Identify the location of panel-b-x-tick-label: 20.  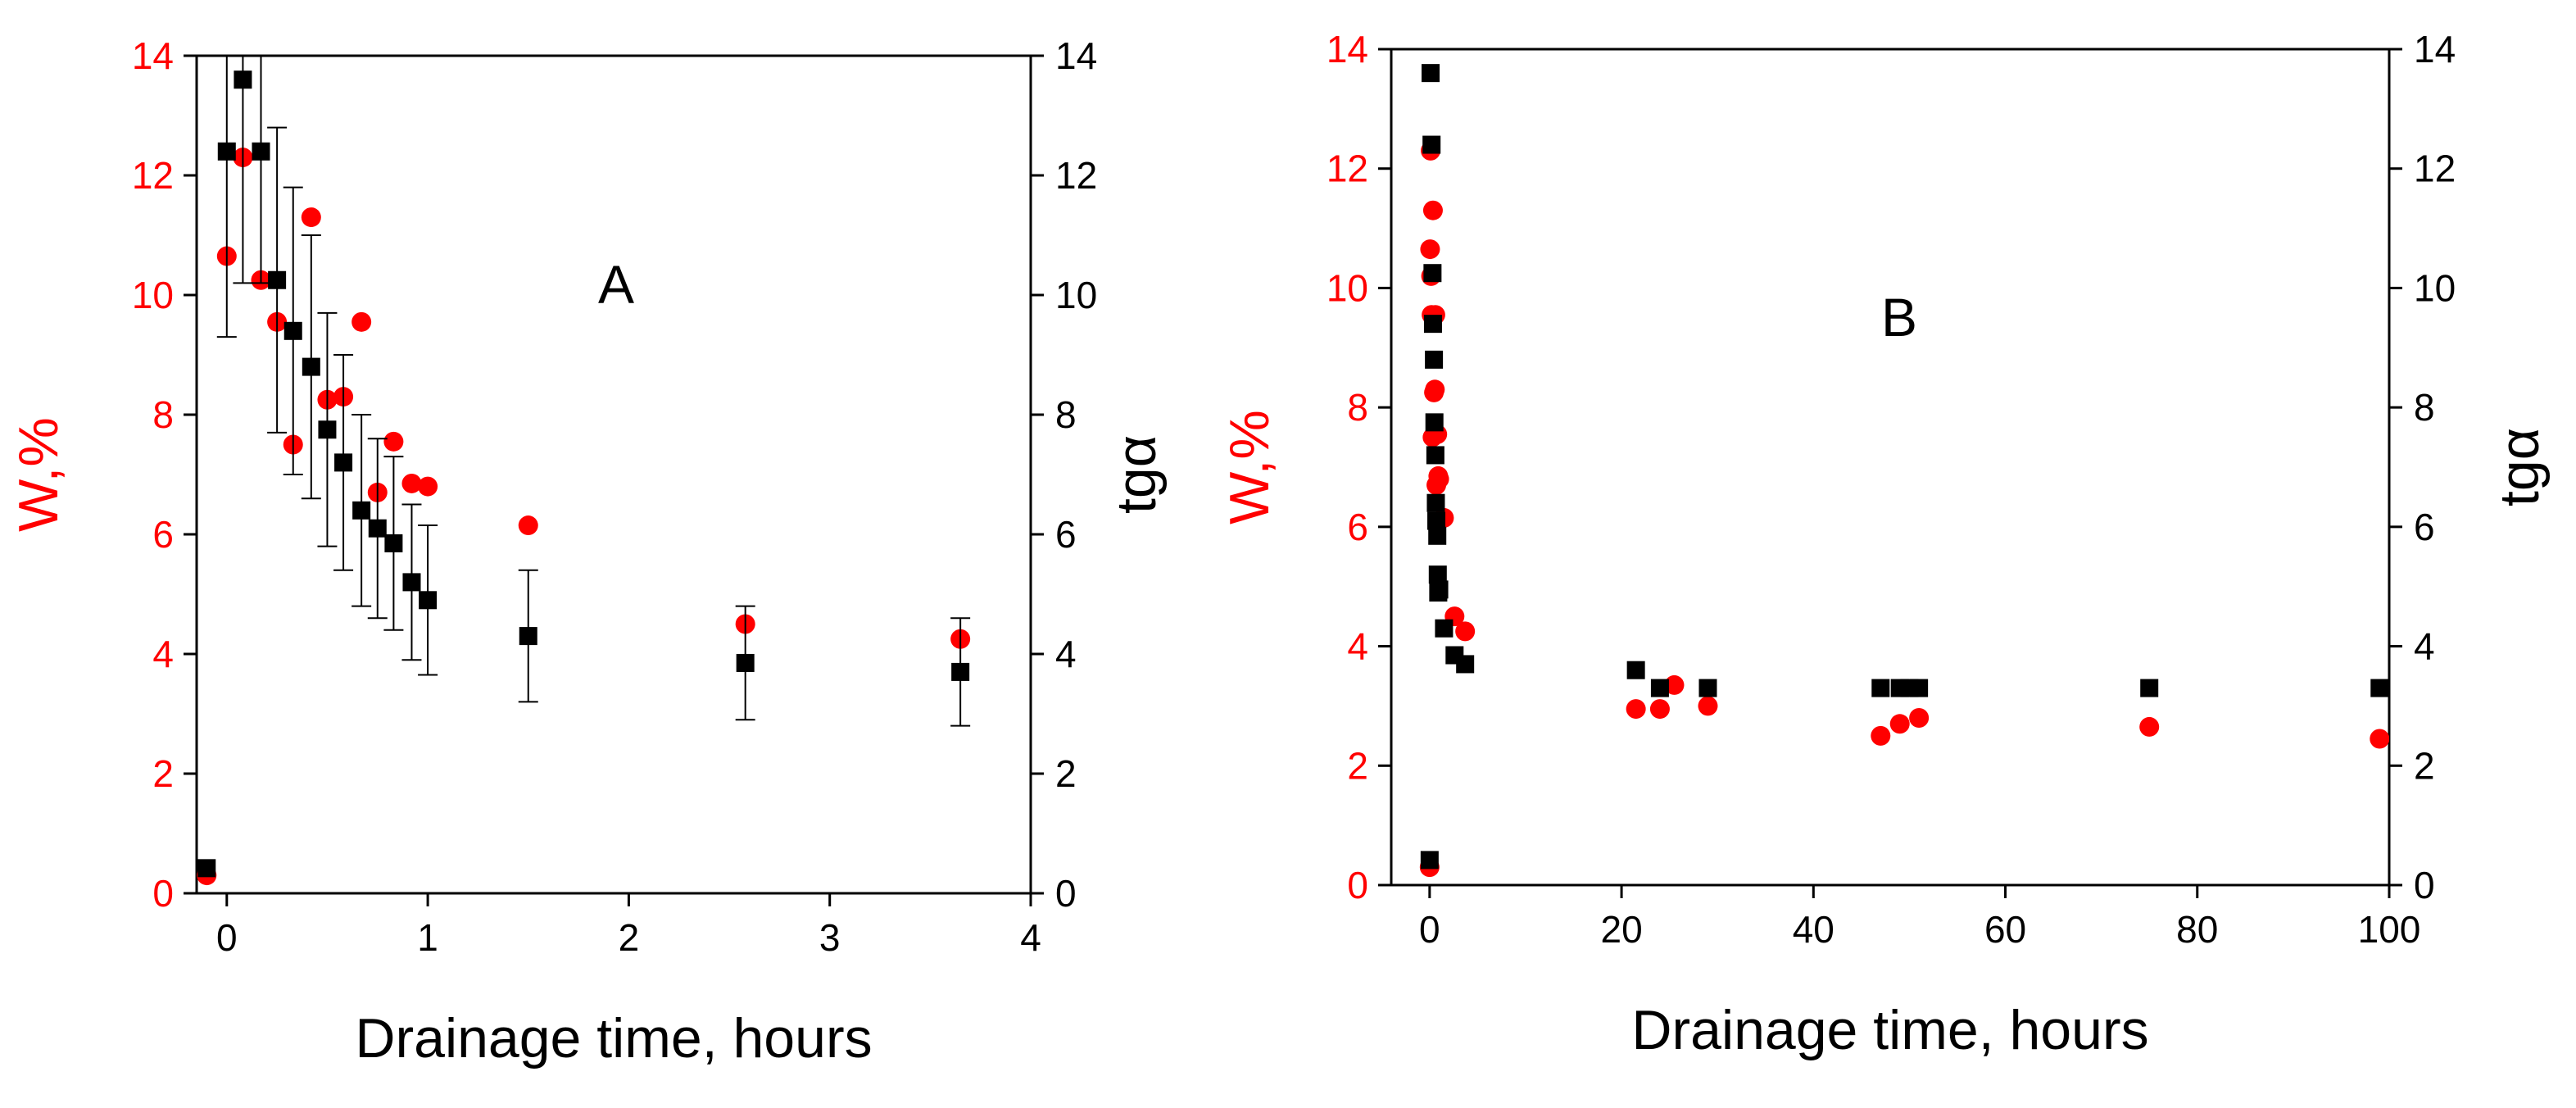
(1621, 929).